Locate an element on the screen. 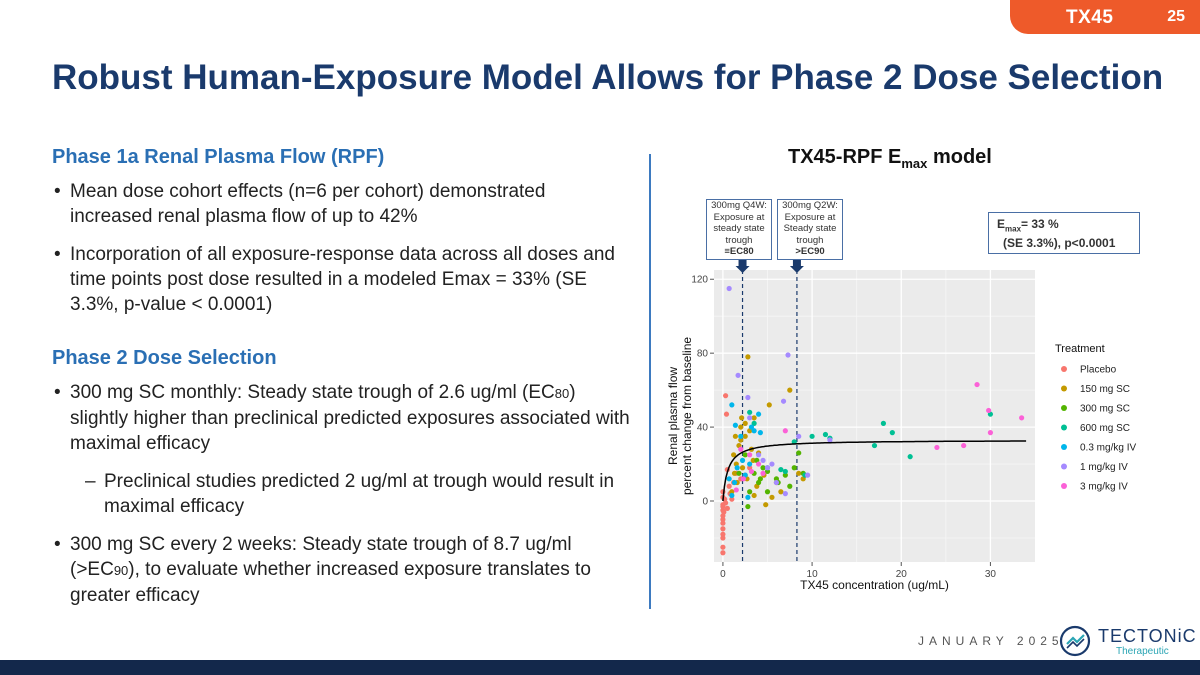 This screenshot has height=675, width=1200. legend-label: 300 mg SC is located at coordinates (1105, 409).